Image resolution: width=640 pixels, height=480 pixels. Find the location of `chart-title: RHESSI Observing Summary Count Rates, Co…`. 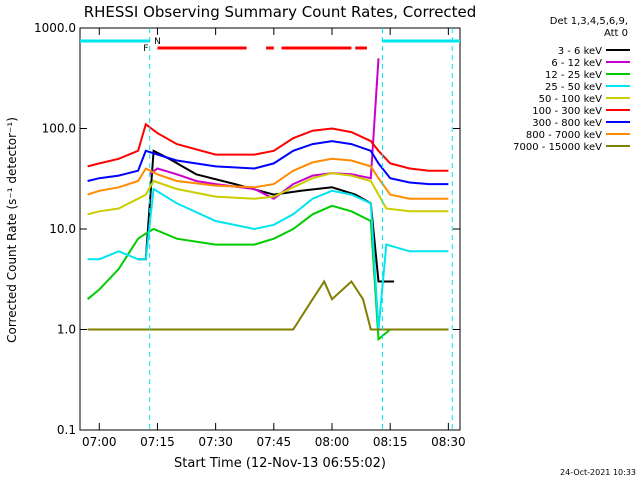

chart-title: RHESSI Observing Summary Count Rates, Co… is located at coordinates (280, 12).